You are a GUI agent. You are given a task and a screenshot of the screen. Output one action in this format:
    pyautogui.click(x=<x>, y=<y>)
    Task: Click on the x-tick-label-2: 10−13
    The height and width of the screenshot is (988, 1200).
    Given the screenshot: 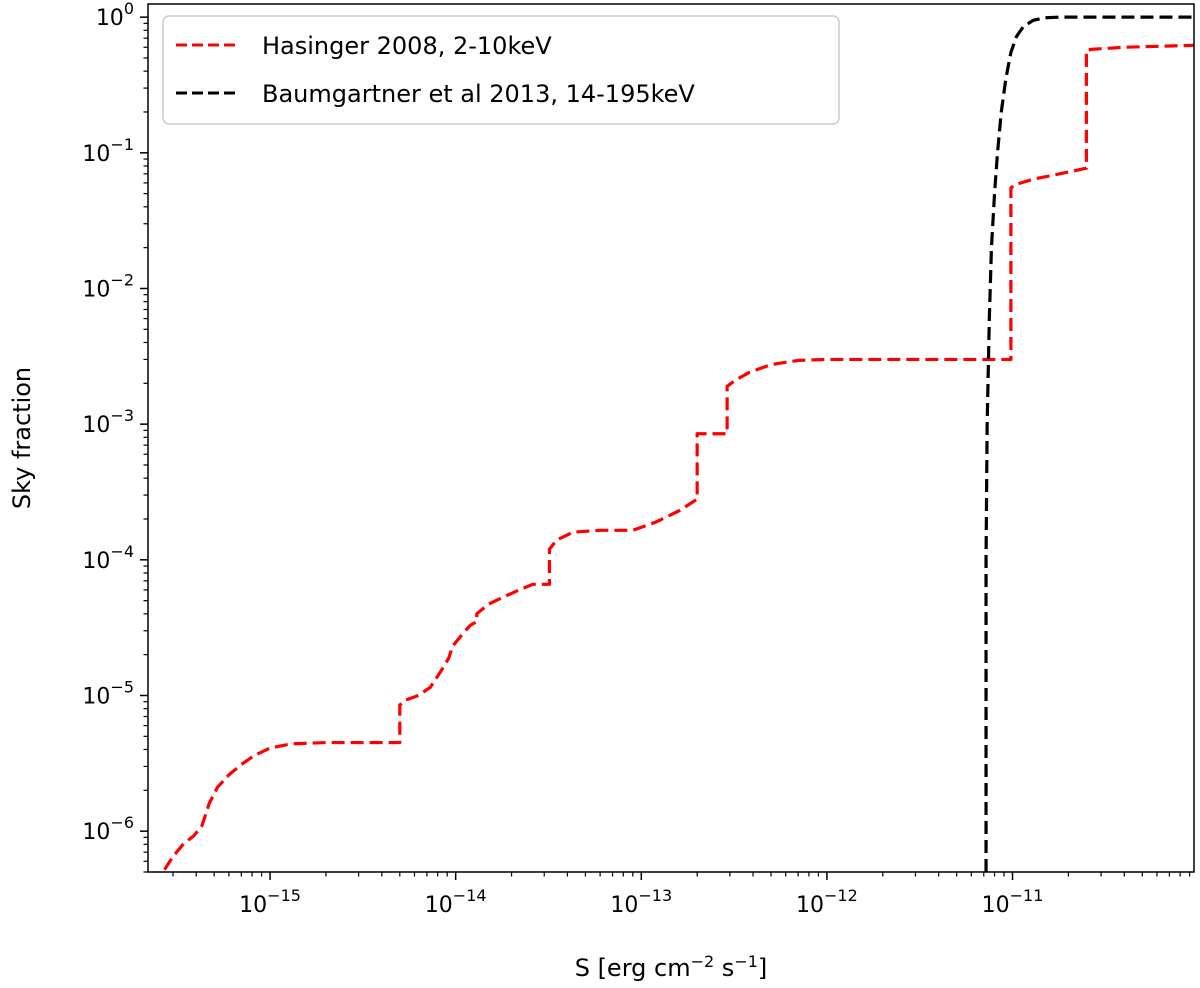 What is the action you would take?
    pyautogui.click(x=641, y=902)
    